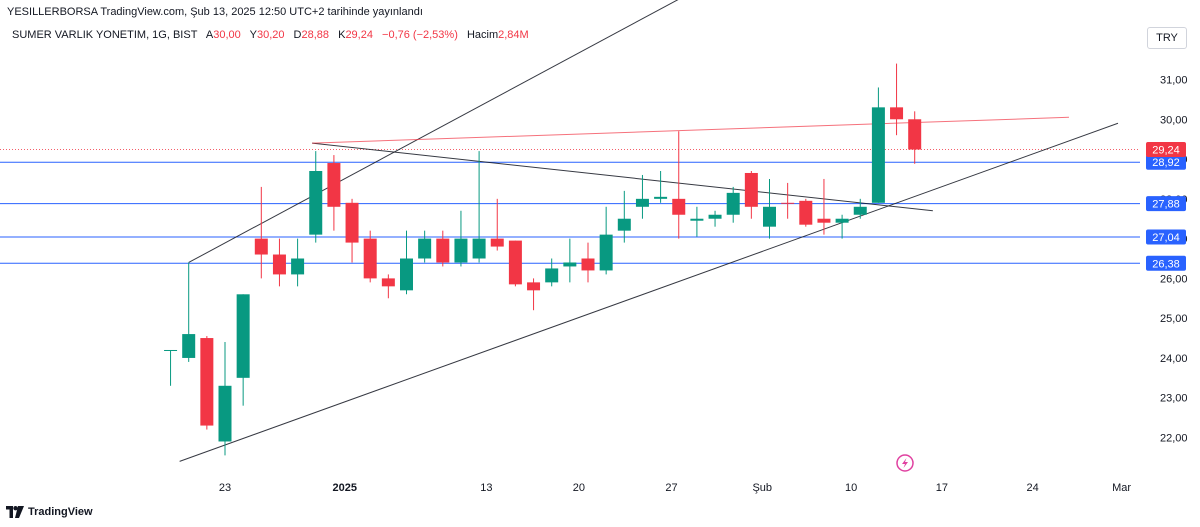 The width and height of the screenshot is (1200, 527). What do you see at coordinates (315, 35) in the screenshot?
I see `low-value: 28,88` at bounding box center [315, 35].